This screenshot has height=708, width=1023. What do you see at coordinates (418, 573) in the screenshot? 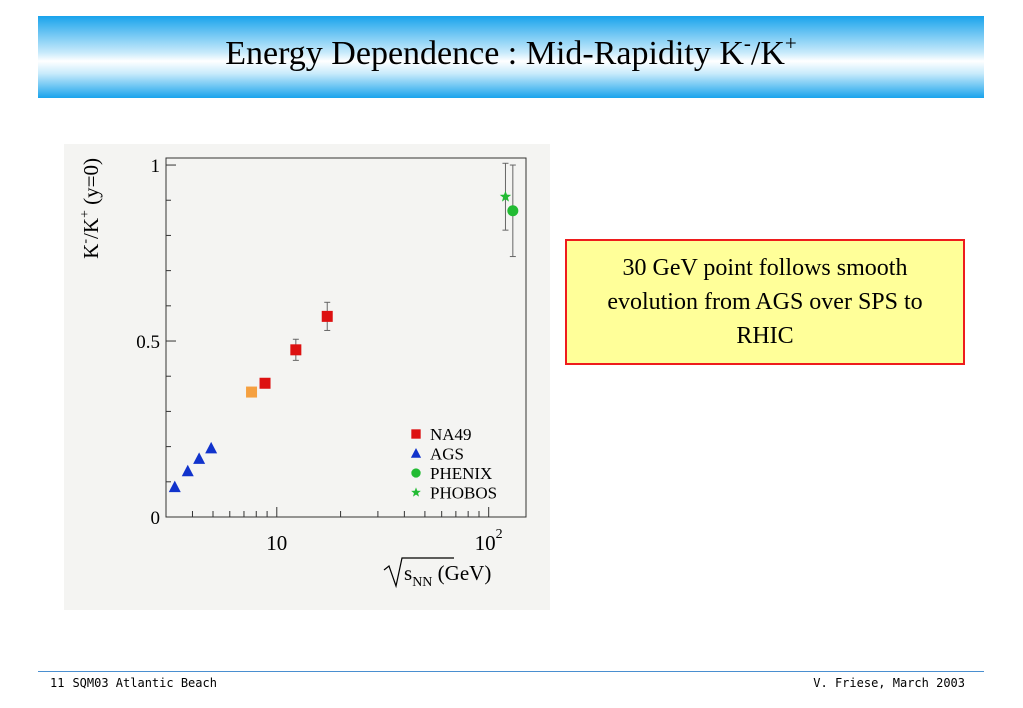
I see `sqrt-sign` at bounding box center [418, 573].